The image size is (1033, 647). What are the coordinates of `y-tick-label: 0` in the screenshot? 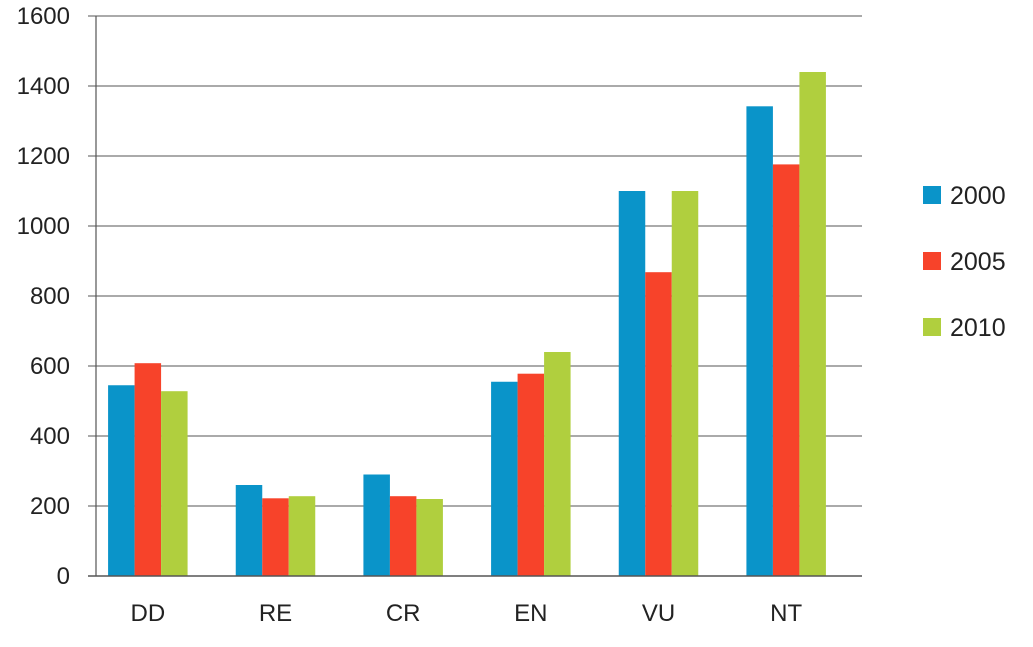 It's located at (63, 576).